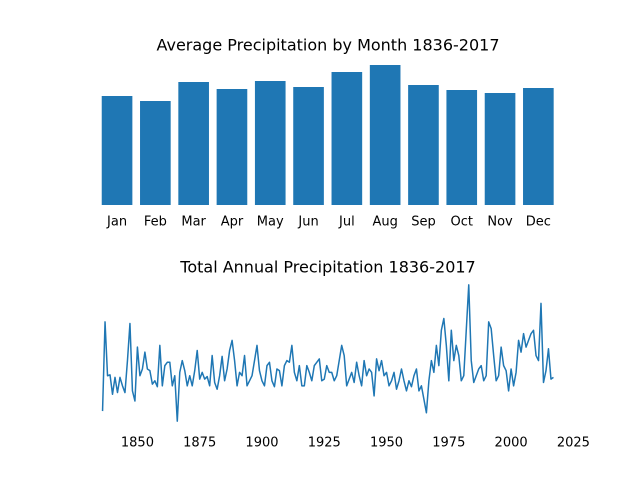 The width and height of the screenshot is (640, 484). What do you see at coordinates (307, 222) in the screenshot?
I see `x-tick-label: Jun` at bounding box center [307, 222].